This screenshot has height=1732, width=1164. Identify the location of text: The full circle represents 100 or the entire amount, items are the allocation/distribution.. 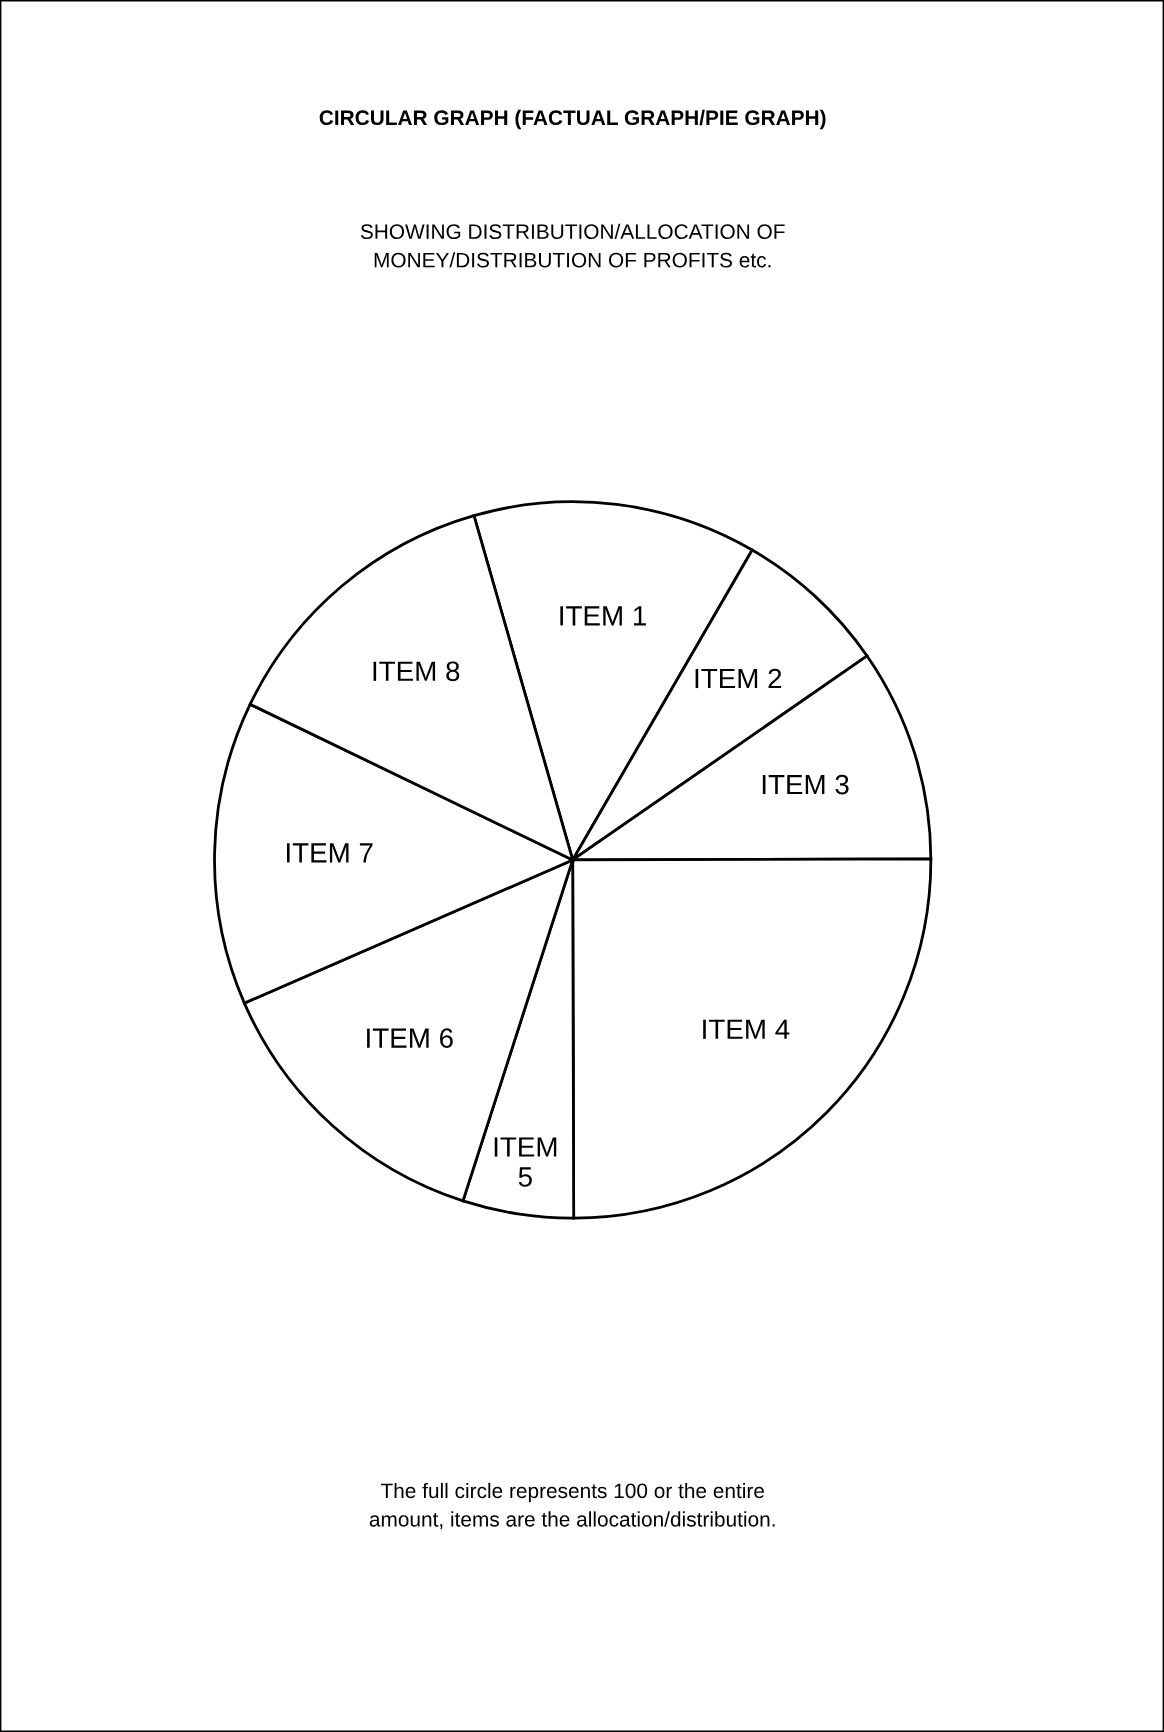
(572, 1506).